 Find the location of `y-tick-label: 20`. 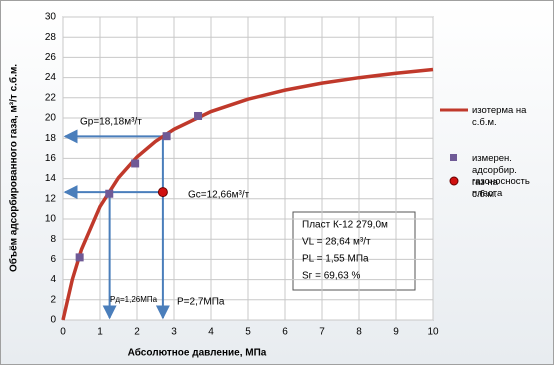

y-tick-label: 20 is located at coordinates (51, 118).